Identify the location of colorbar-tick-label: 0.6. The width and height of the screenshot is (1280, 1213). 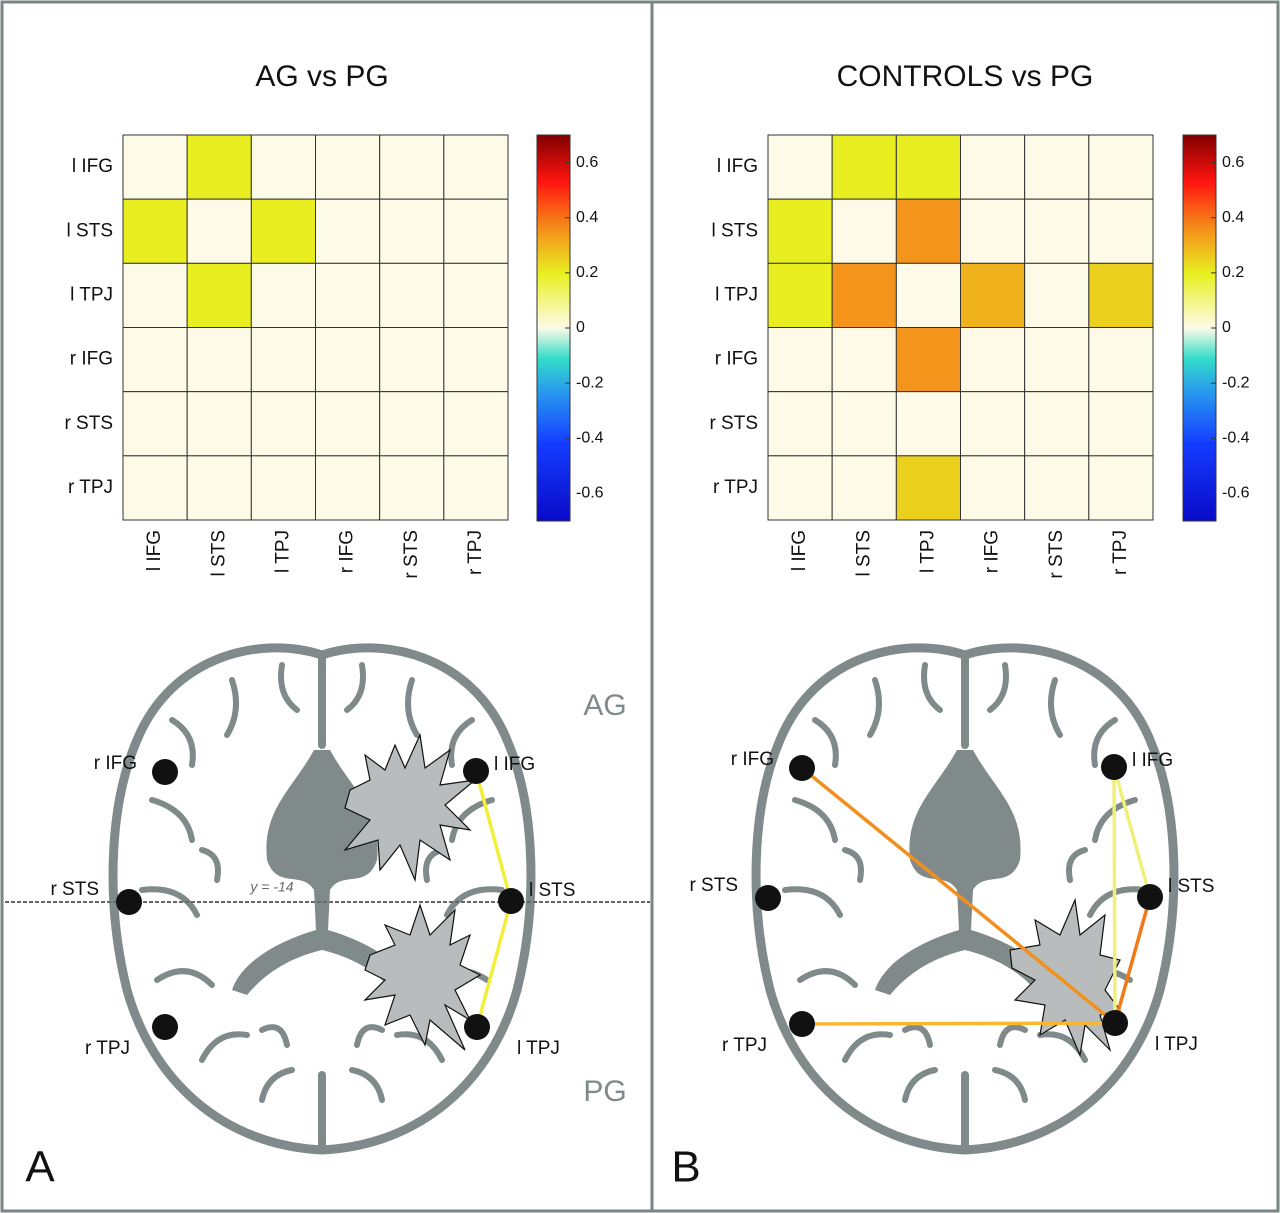
(1233, 162).